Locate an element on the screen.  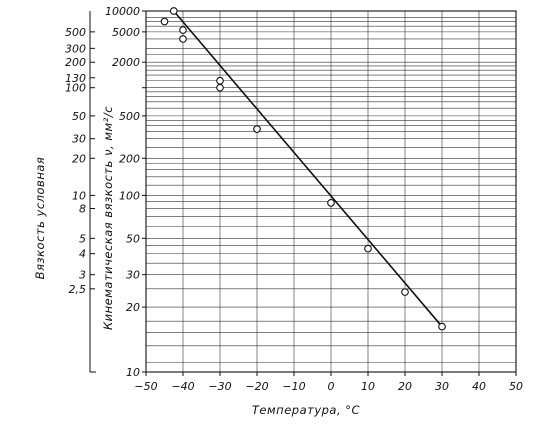
x-tick-label: −40 is located at coordinates (182, 386).